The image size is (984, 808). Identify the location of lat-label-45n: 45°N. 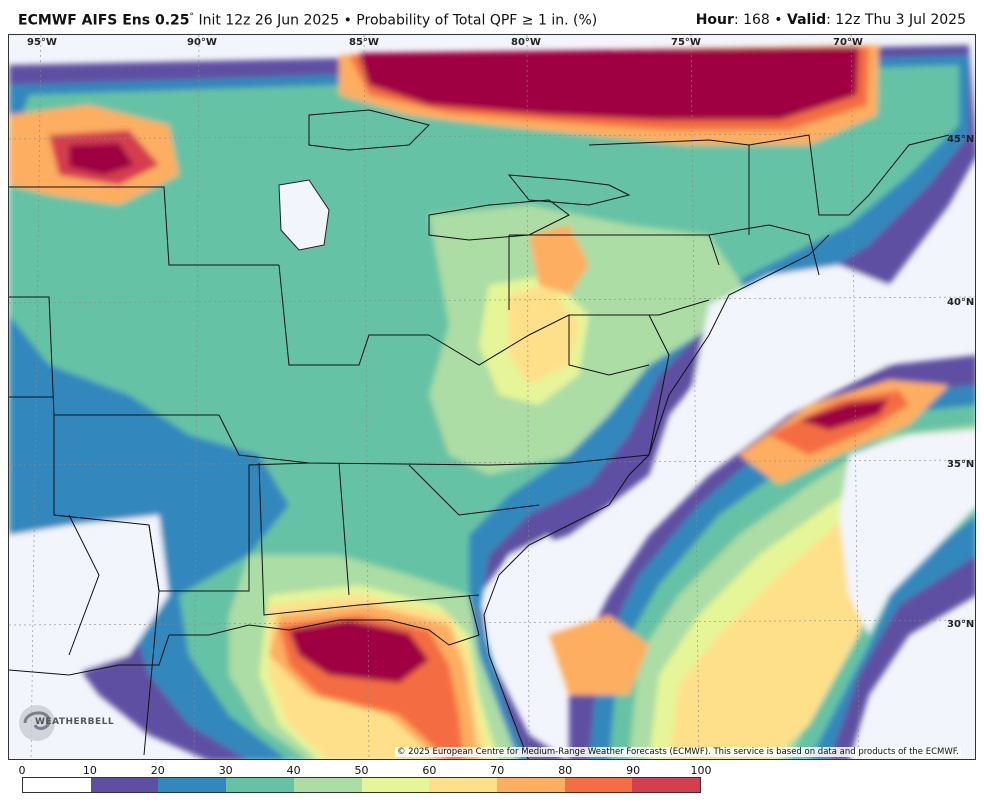
(960, 139).